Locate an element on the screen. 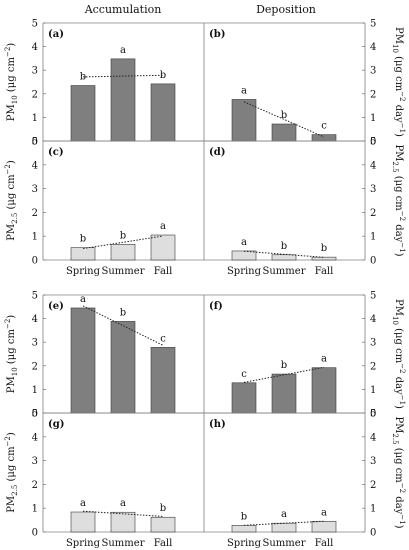  y-axis-title: PM2.5 (μg cm−2 day−1) is located at coordinates (398, 472).